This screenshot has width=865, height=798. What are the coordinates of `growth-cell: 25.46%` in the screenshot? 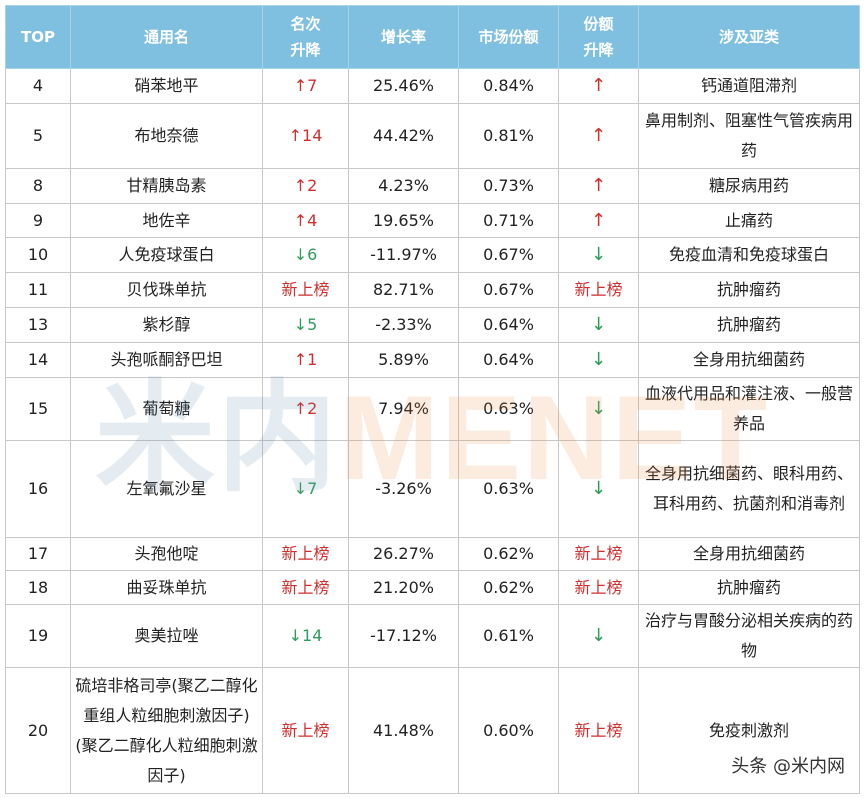 It's located at (403, 86).